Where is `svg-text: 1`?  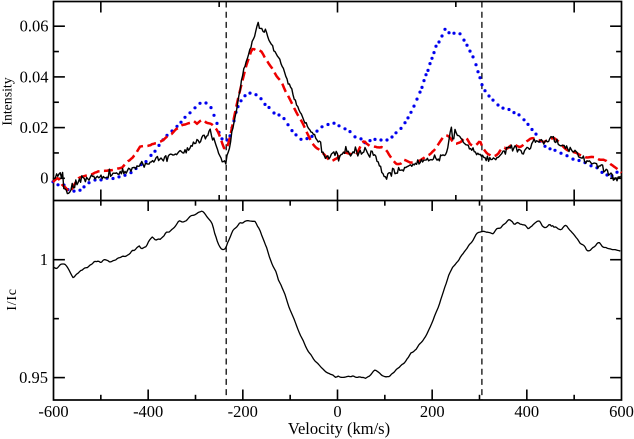
svg-text: 1 is located at coordinates (44, 259).